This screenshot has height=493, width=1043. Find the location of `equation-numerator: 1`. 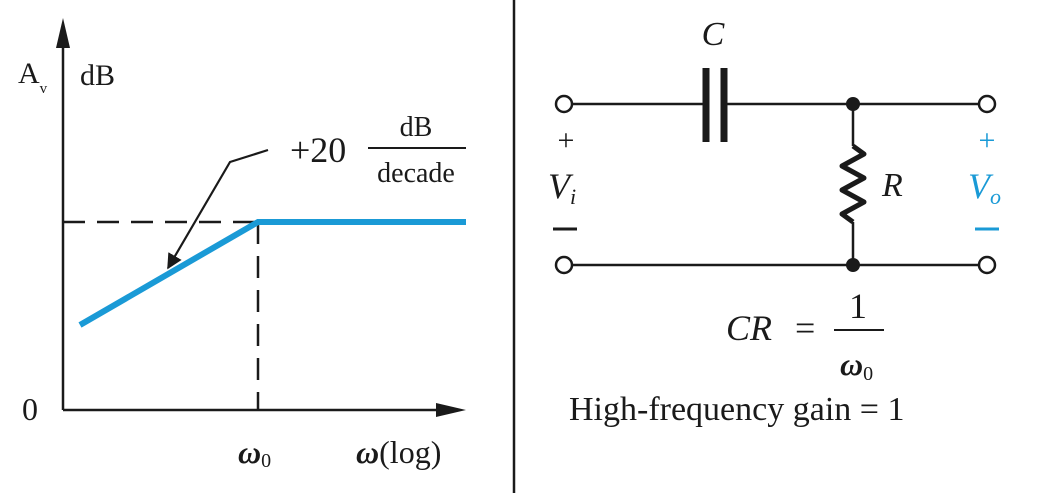

equation-numerator: 1 is located at coordinates (858, 306).